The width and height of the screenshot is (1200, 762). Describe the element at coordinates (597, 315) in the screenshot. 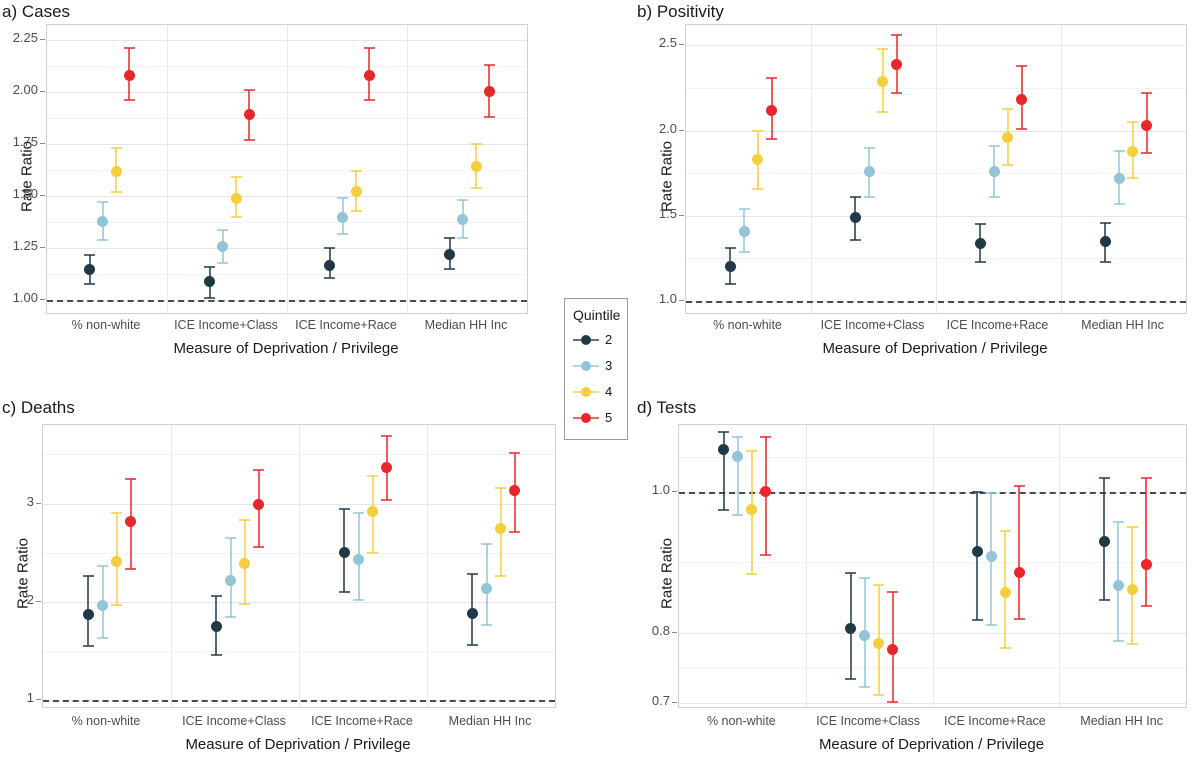

I see `legend-title: Quintile` at that location.